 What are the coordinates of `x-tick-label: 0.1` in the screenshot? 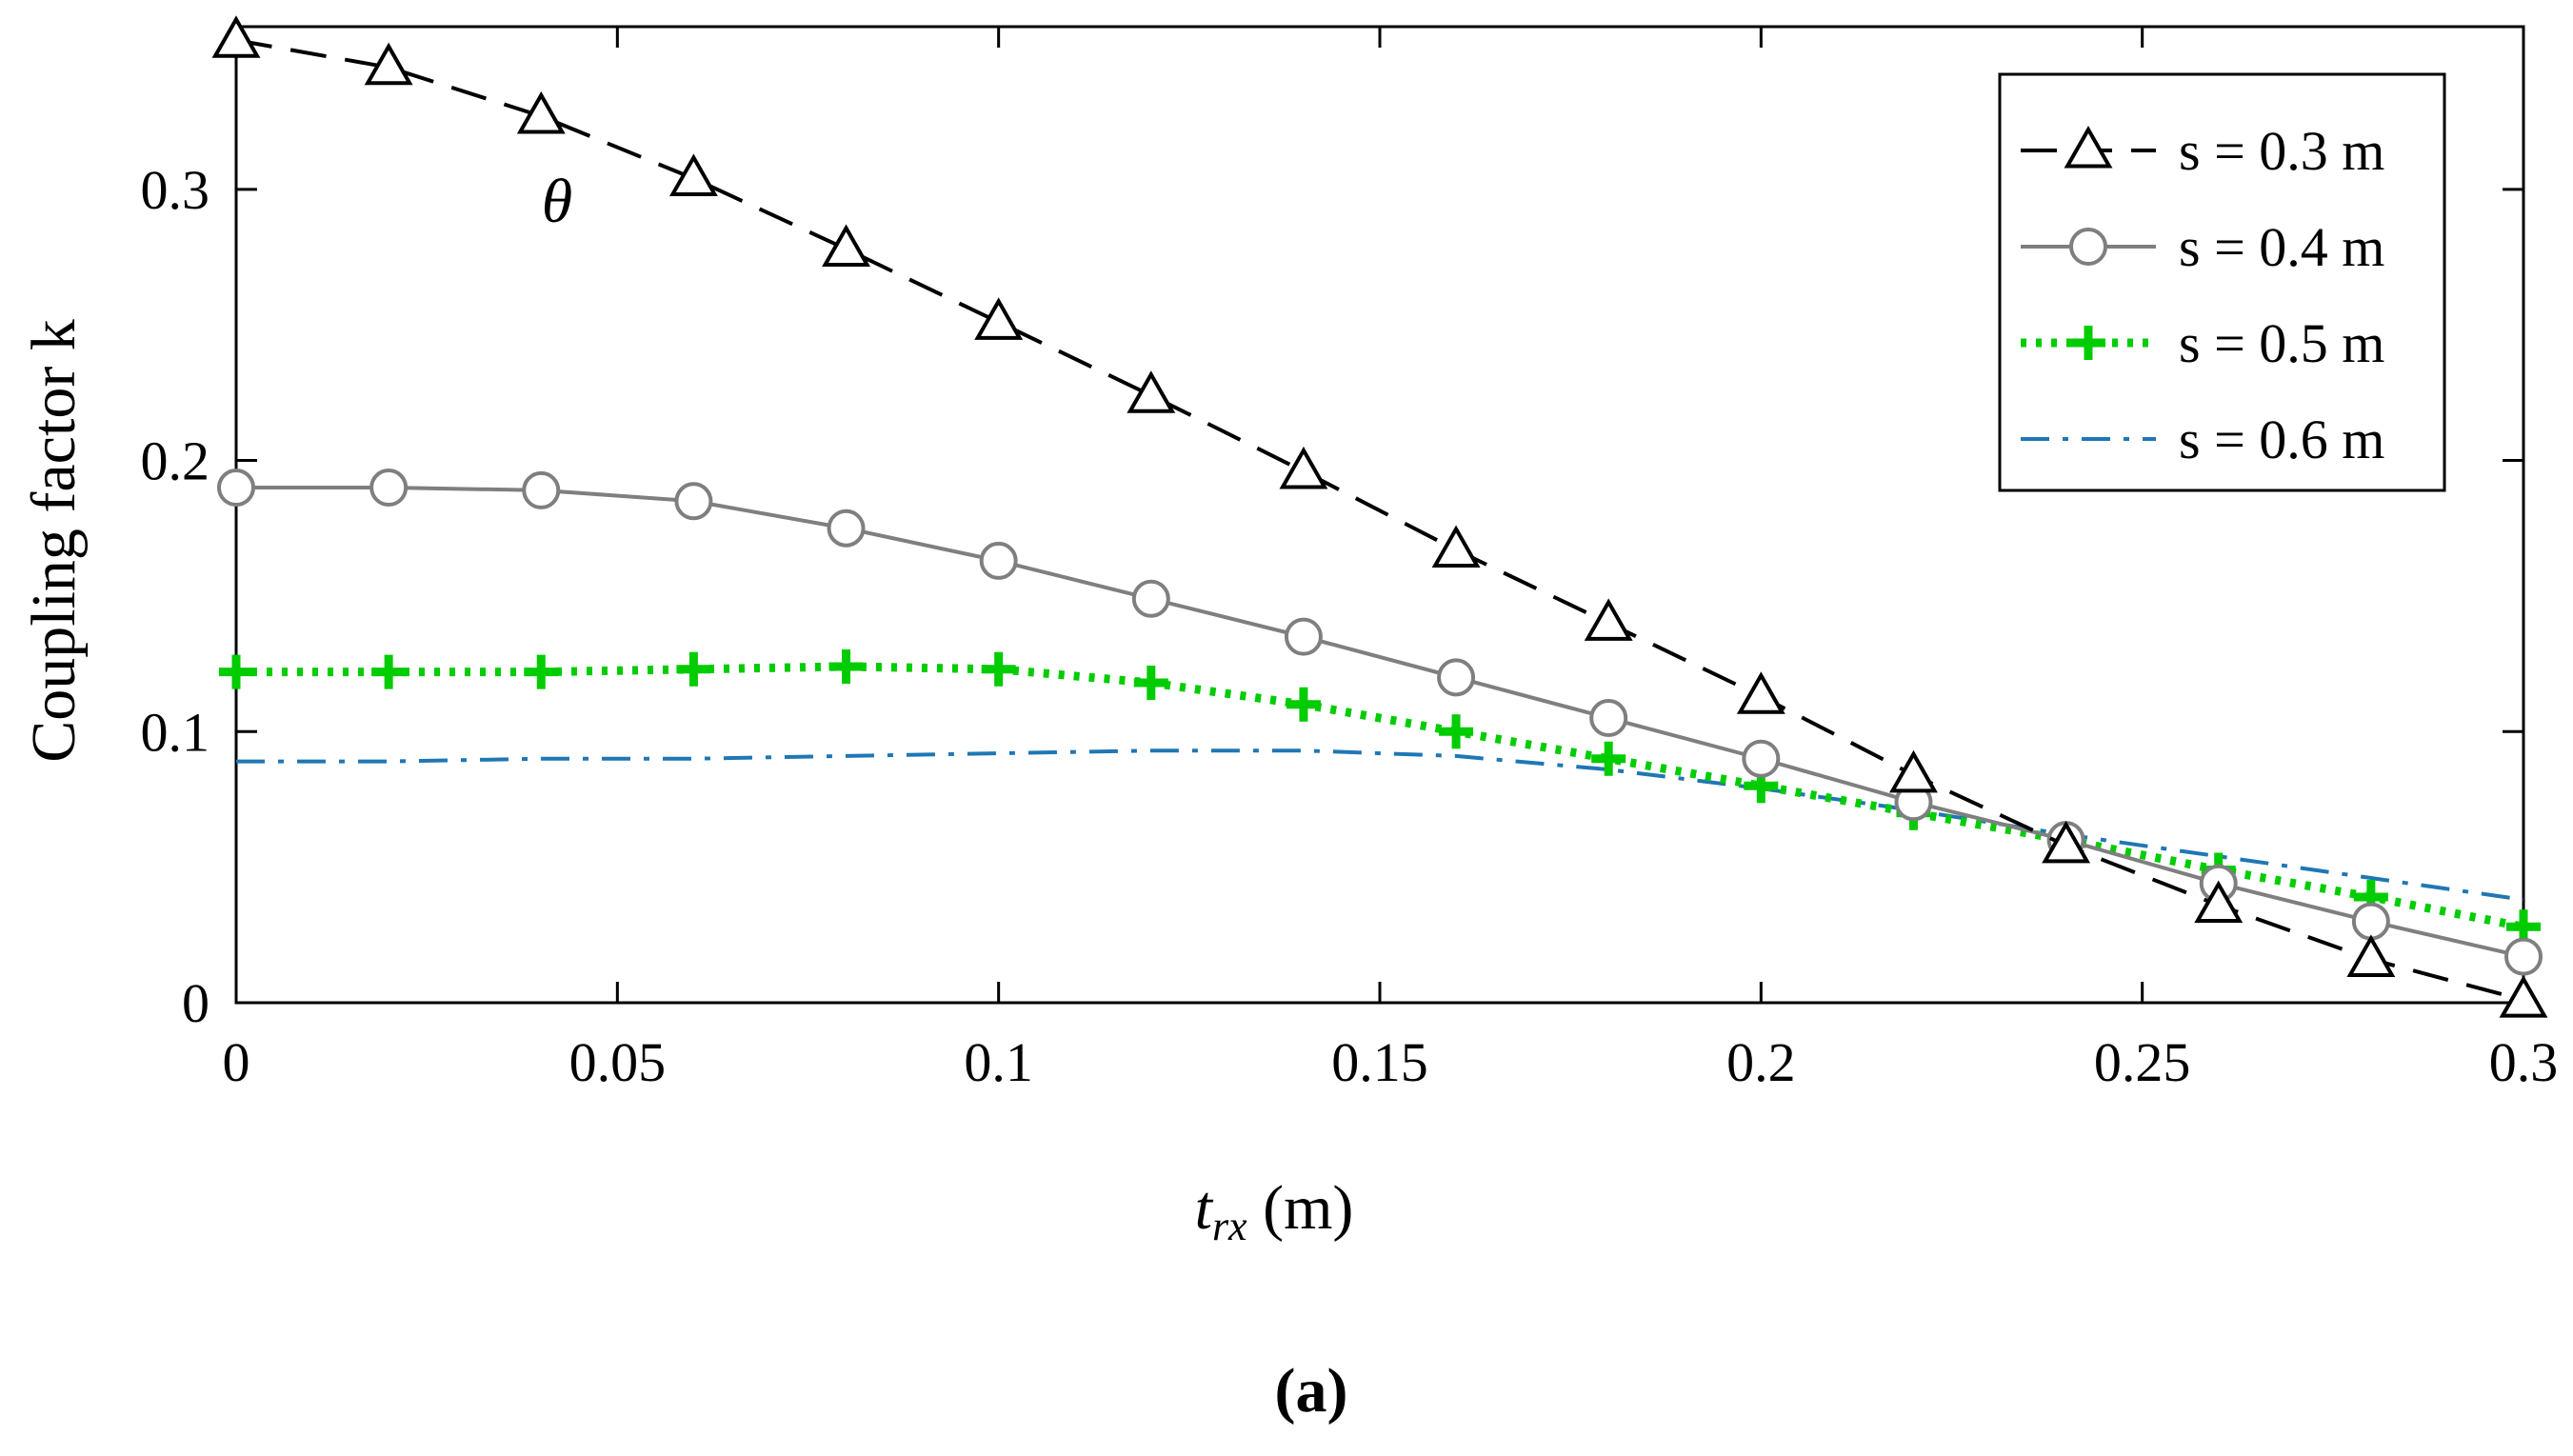 It's located at (998, 1062).